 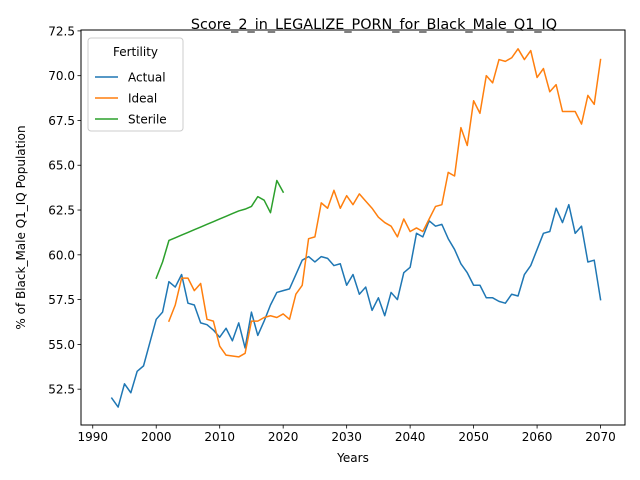 I want to click on x-axis: 1990 2000 2010 2020 2030 2040 2050 2060 2070, so click(x=346, y=434).